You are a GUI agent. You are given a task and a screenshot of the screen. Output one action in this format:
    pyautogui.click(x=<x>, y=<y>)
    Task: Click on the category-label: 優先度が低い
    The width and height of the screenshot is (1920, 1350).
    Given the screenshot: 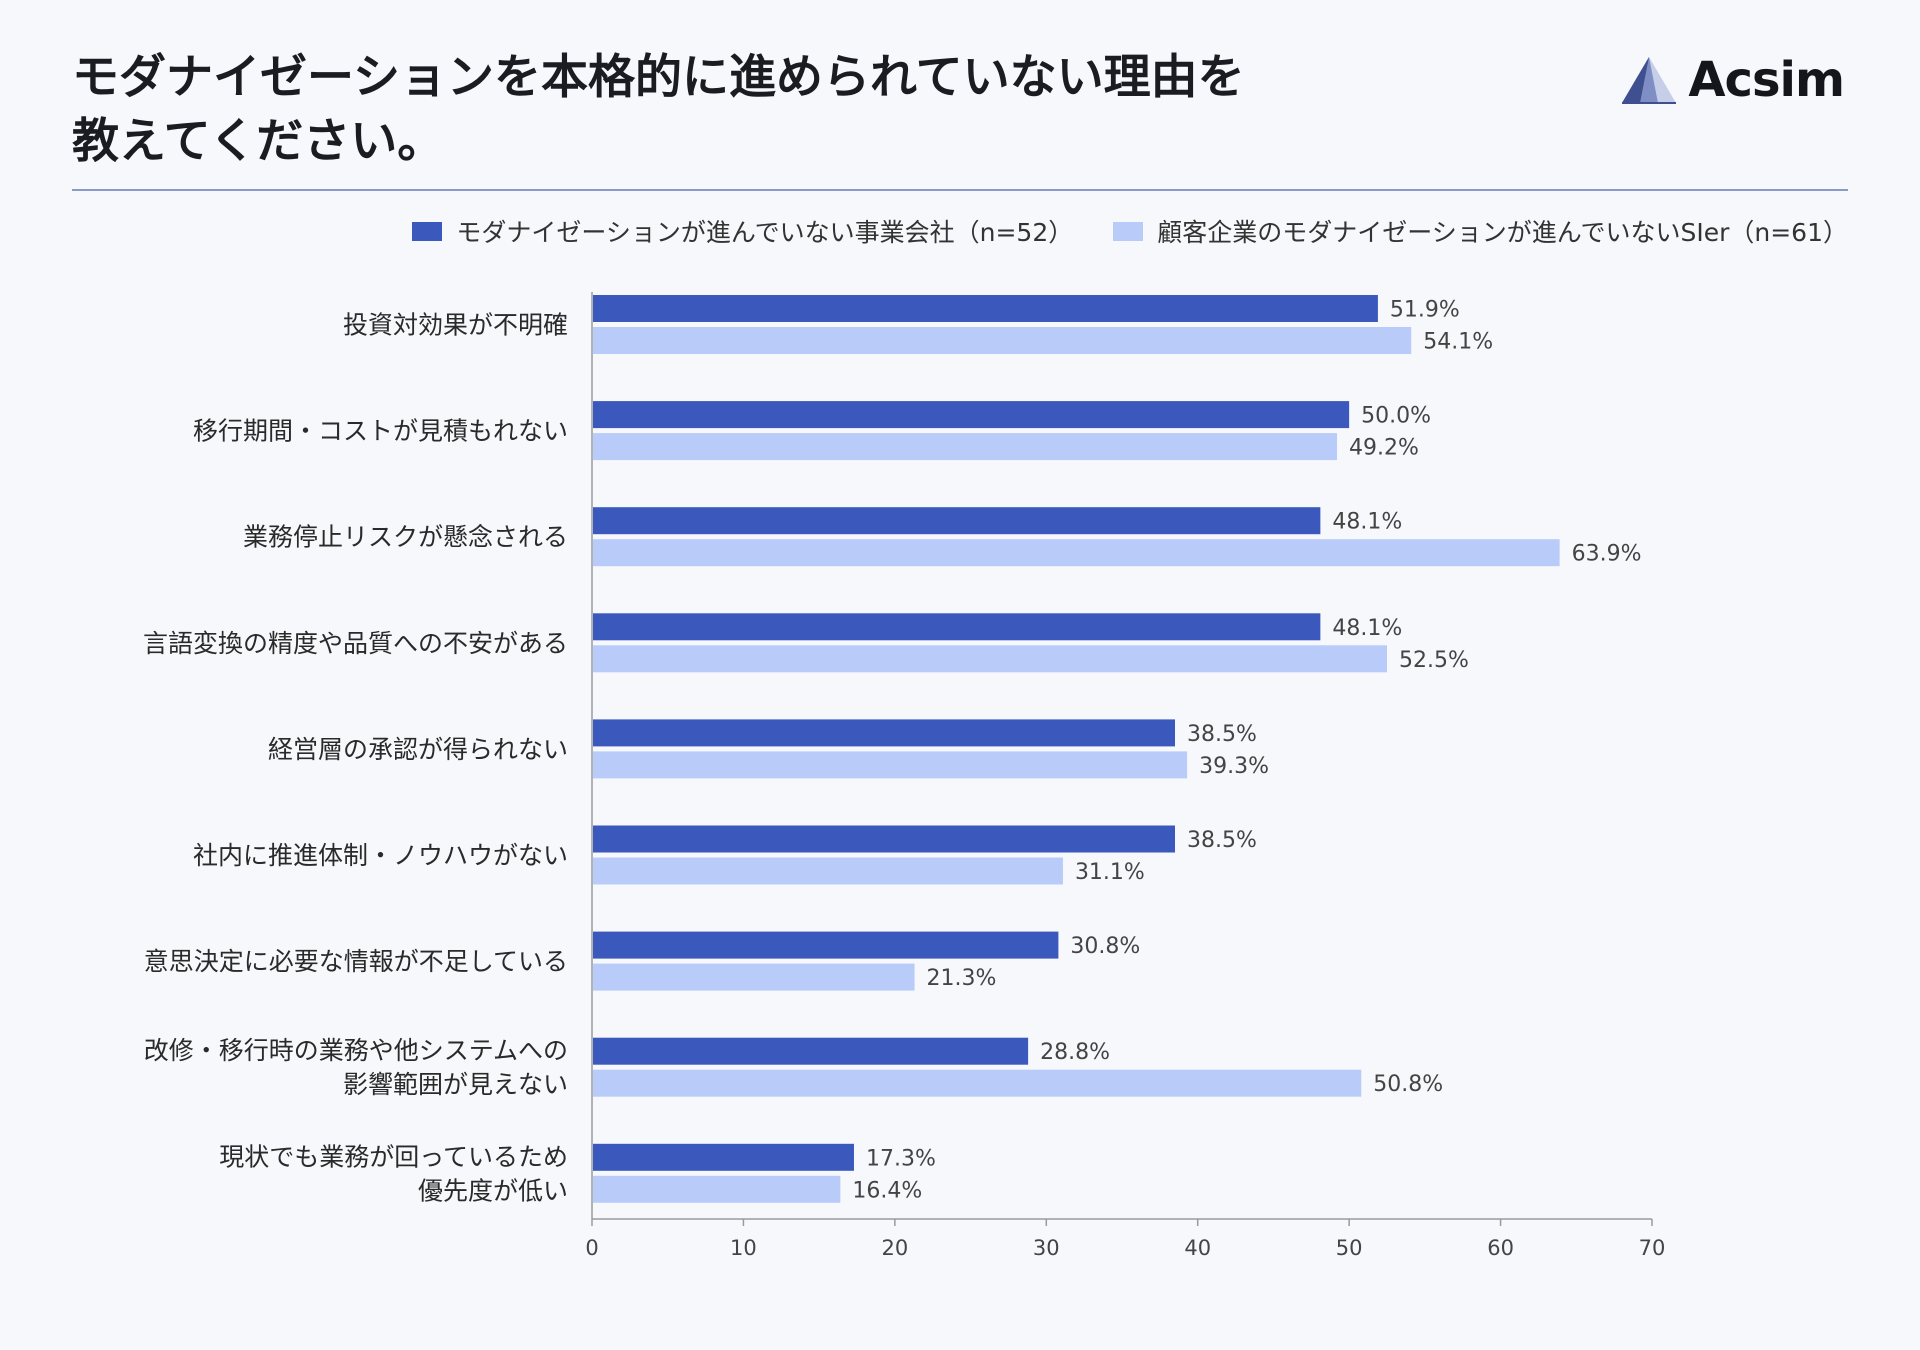 What is the action you would take?
    pyautogui.click(x=493, y=1190)
    